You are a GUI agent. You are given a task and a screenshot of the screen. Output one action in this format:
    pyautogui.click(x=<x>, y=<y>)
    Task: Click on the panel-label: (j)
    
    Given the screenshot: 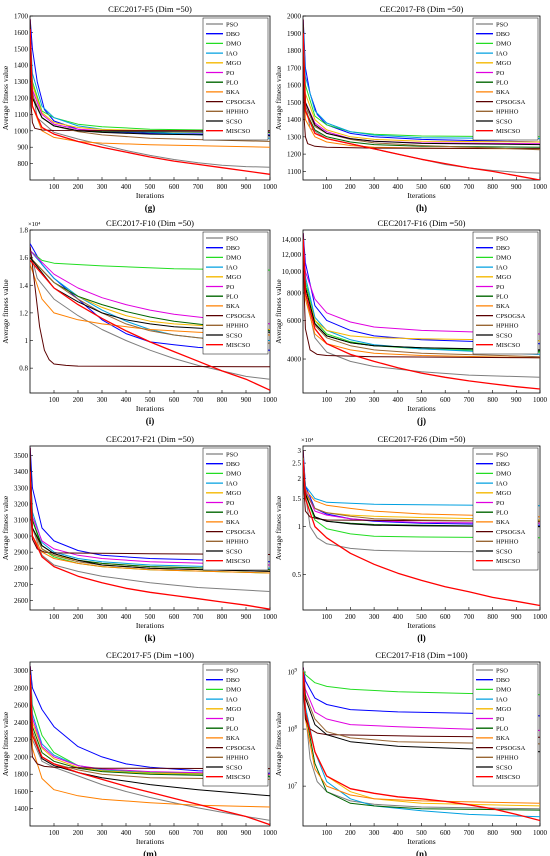 What is the action you would take?
    pyautogui.click(x=421, y=421)
    